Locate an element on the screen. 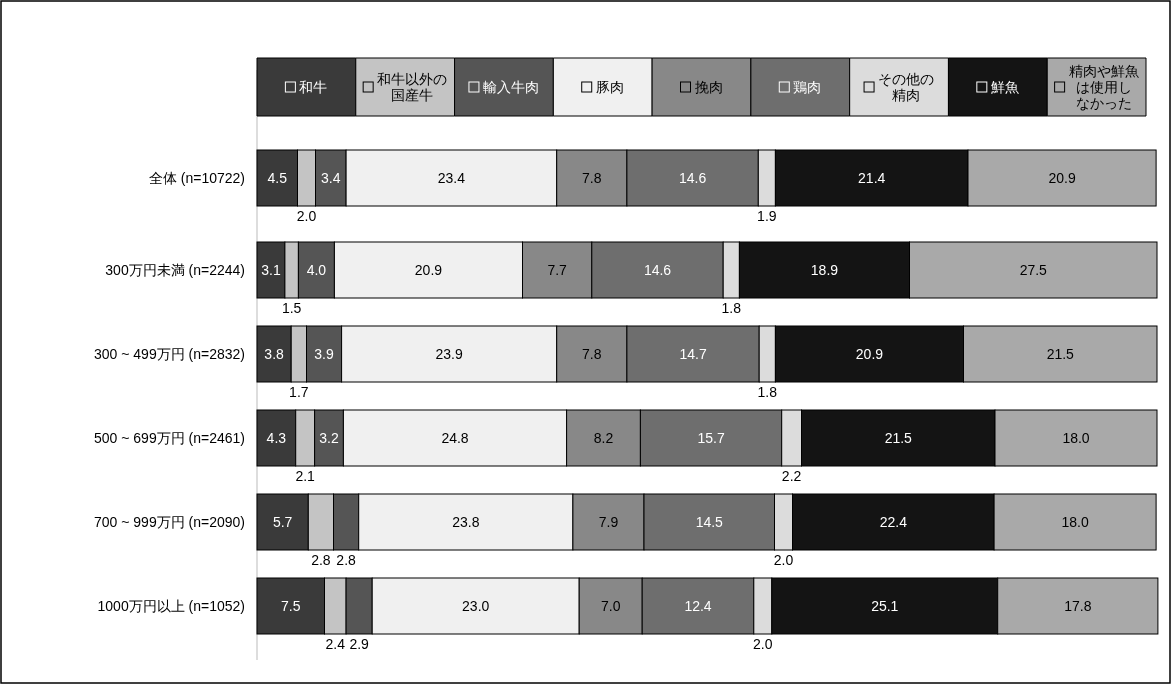 This screenshot has width=1171, height=684. legend-item: 輸入牛肉 is located at coordinates (504, 87).